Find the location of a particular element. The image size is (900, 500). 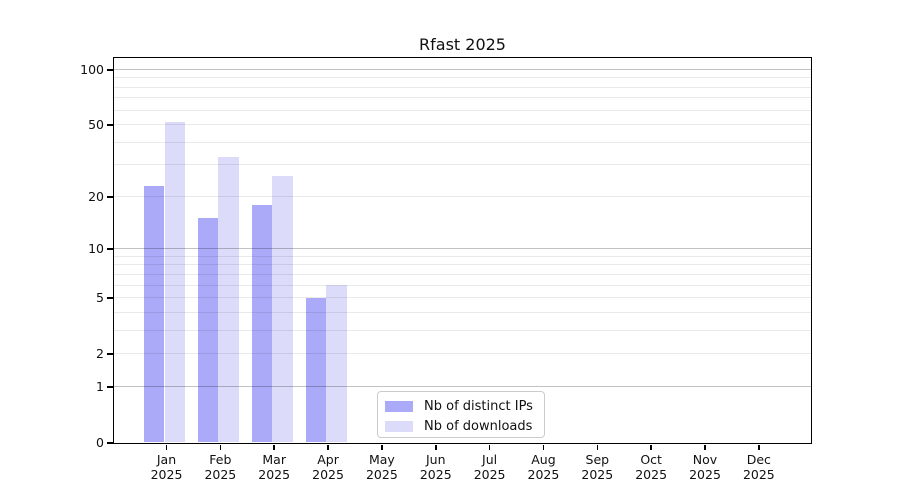

bar-jan-downloads is located at coordinates (174, 282).